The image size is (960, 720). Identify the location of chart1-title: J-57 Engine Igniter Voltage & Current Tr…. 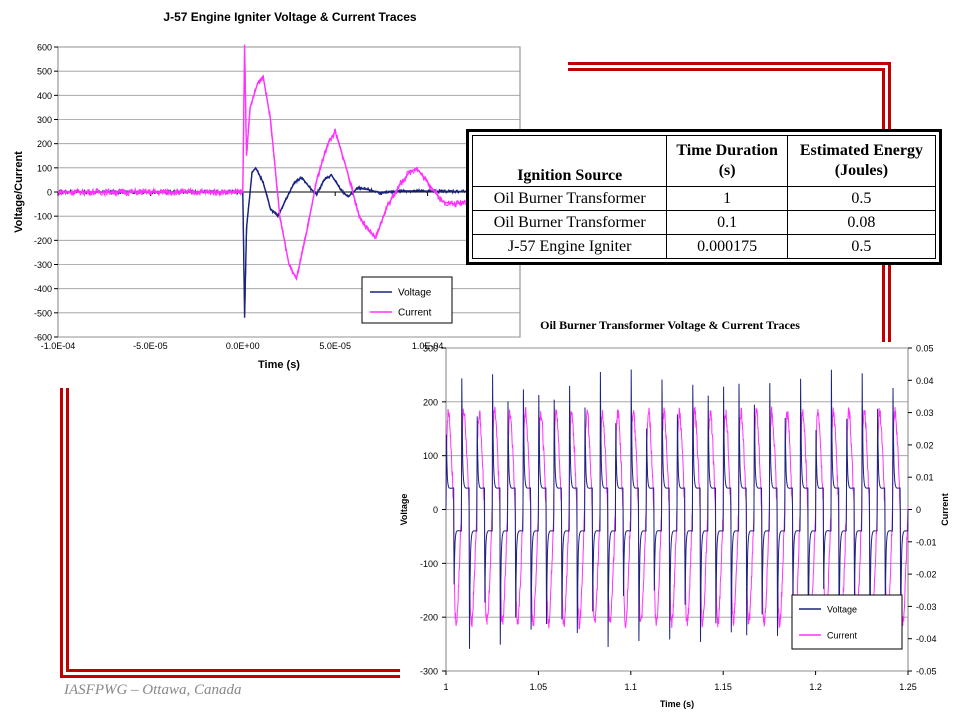
(290, 17).